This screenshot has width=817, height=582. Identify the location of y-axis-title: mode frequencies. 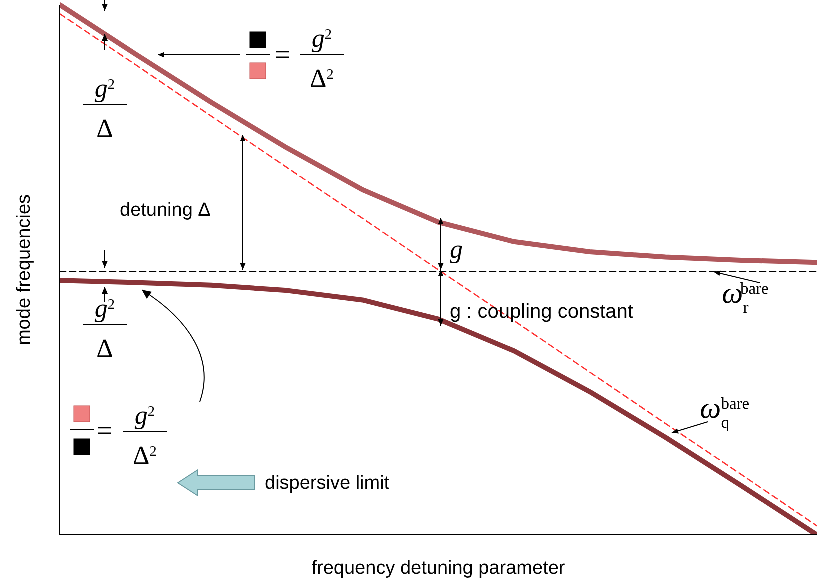
(24, 270).